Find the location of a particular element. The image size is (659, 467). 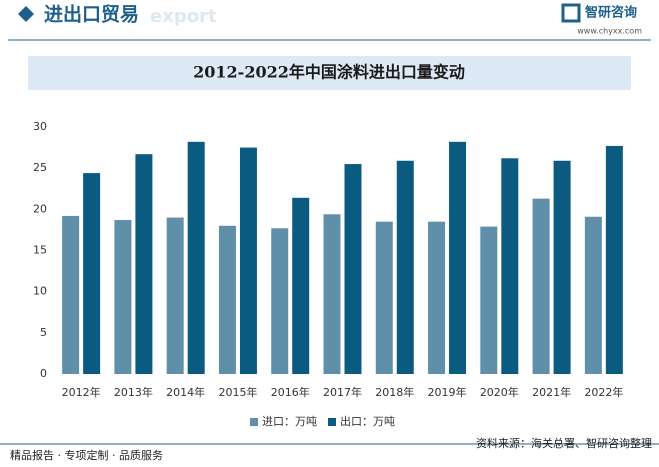

footer-band is located at coordinates (329, 455).